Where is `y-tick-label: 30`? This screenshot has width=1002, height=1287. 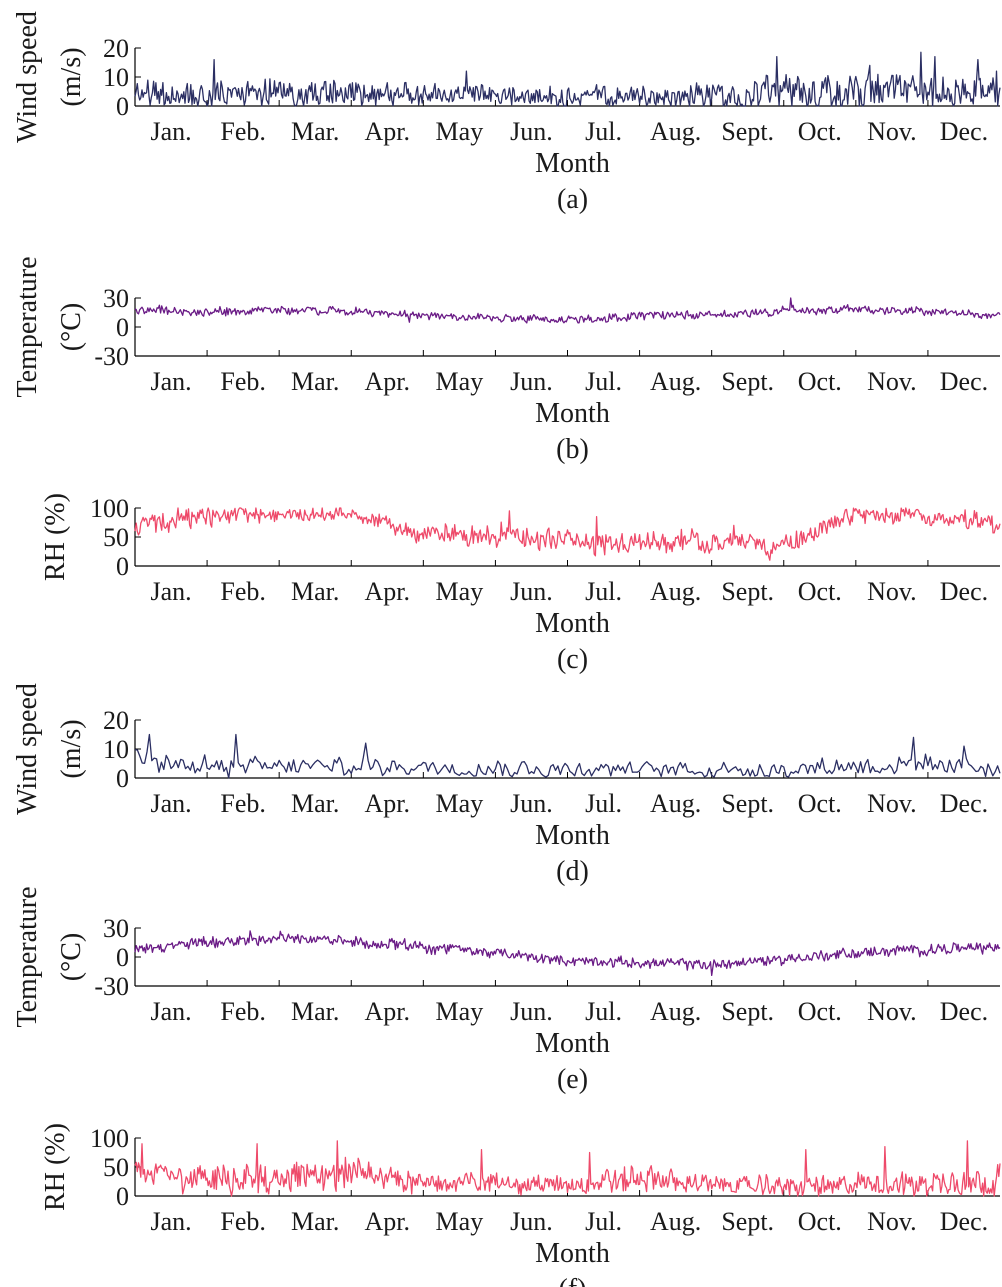
y-tick-label: 30 is located at coordinates (116, 298).